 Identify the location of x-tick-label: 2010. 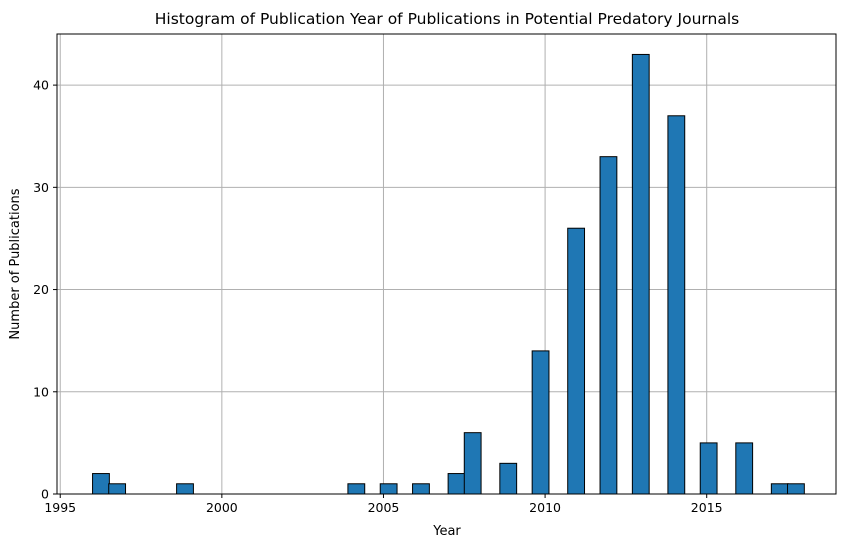
(545, 507).